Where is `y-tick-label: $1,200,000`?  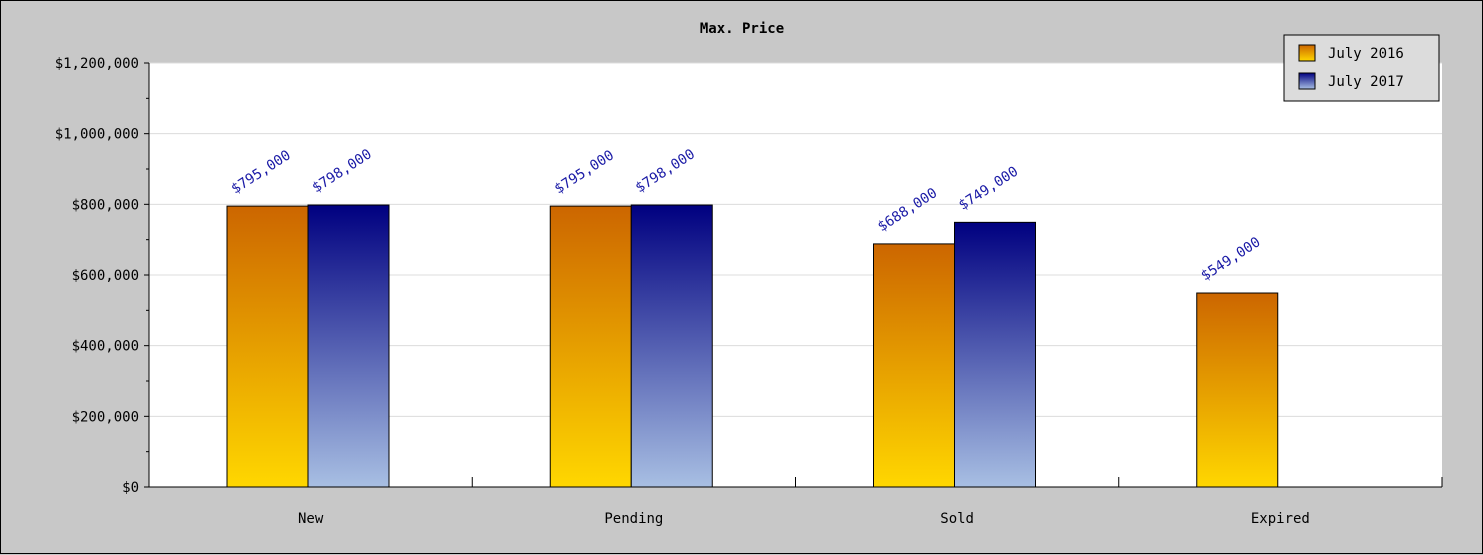 y-tick-label: $1,200,000 is located at coordinates (97, 64).